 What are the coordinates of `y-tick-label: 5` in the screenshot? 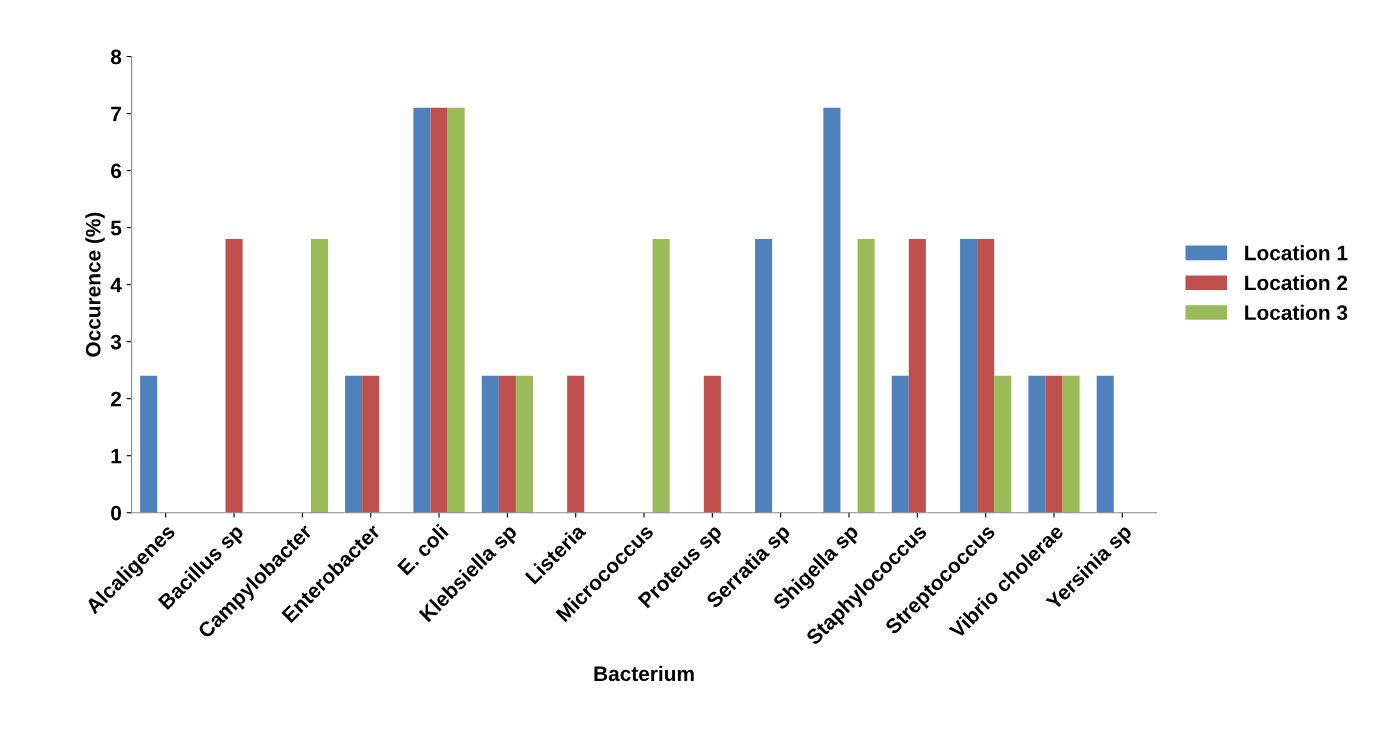 It's located at (116, 228).